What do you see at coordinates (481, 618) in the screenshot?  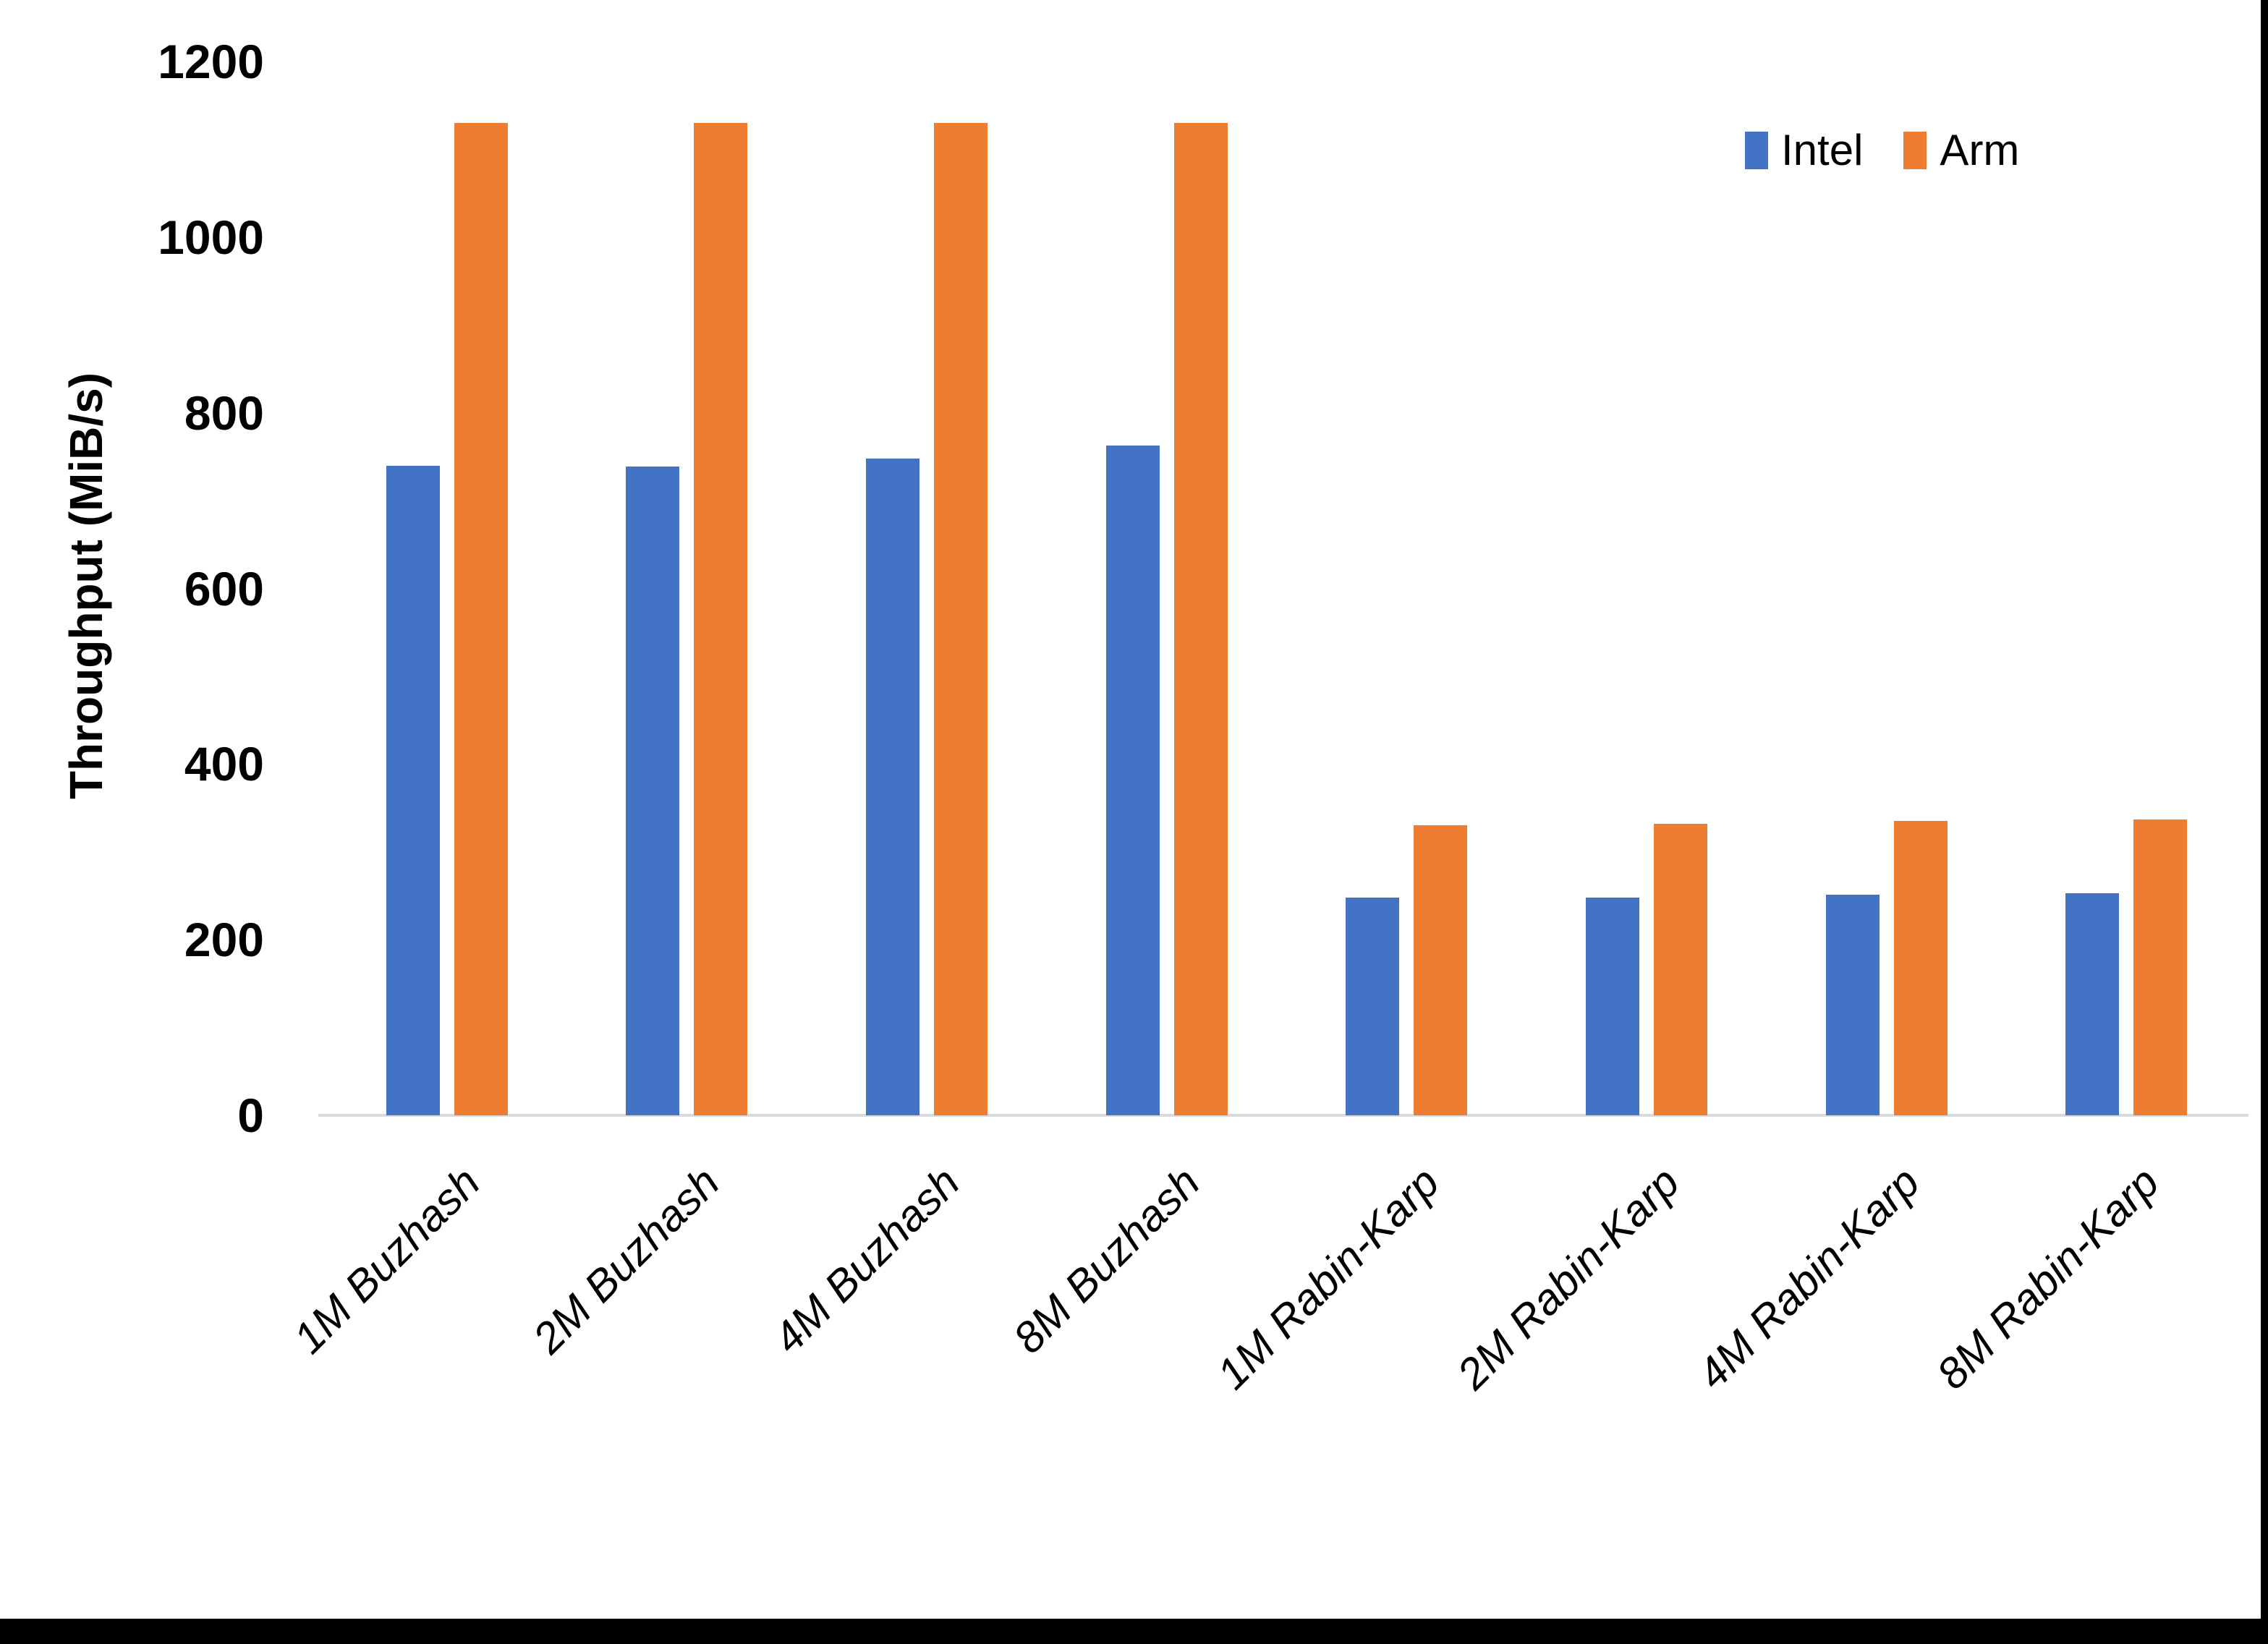 I see `bar-arm-1m-buzhash` at bounding box center [481, 618].